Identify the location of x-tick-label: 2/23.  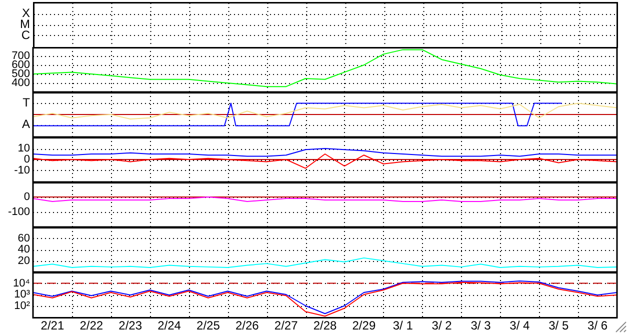
(130, 325).